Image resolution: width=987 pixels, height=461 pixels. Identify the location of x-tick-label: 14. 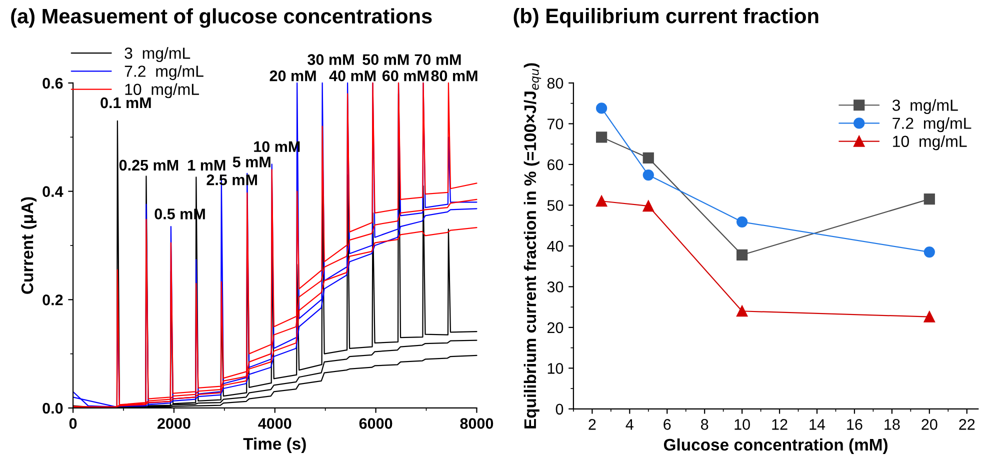
(818, 424).